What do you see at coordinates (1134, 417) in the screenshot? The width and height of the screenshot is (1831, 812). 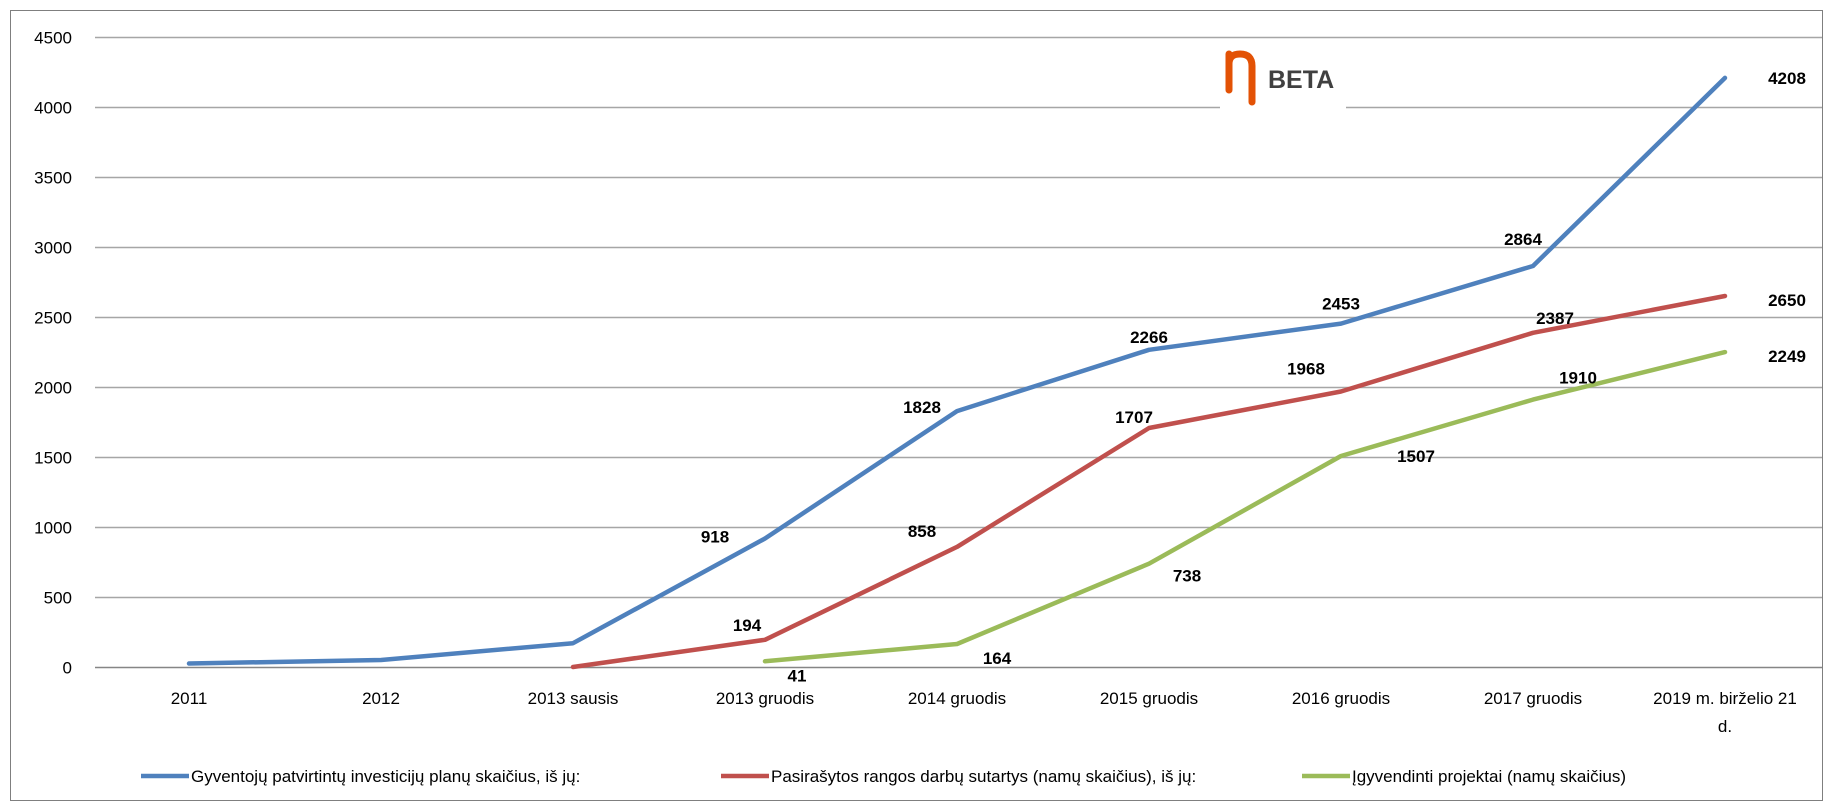 I see `data-label: 1707` at bounding box center [1134, 417].